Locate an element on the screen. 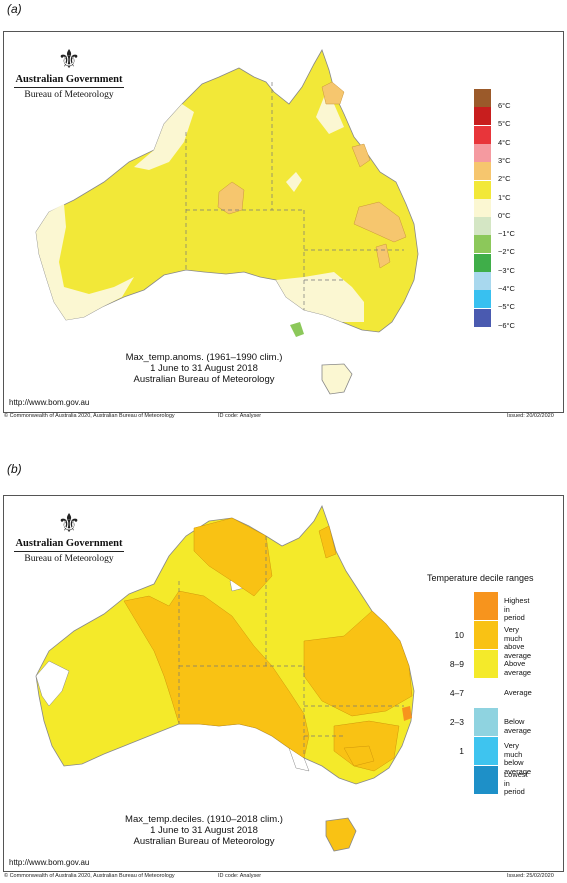 This screenshot has height=883, width=567. caption-b-line1: Max_temp.deciles. (1910–2018 clim.) is located at coordinates (204, 819).